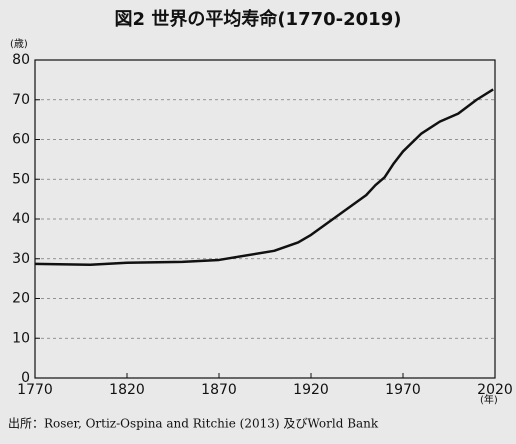  Describe the element at coordinates (25, 378) in the screenshot. I see `y-tick-label: 0` at that location.